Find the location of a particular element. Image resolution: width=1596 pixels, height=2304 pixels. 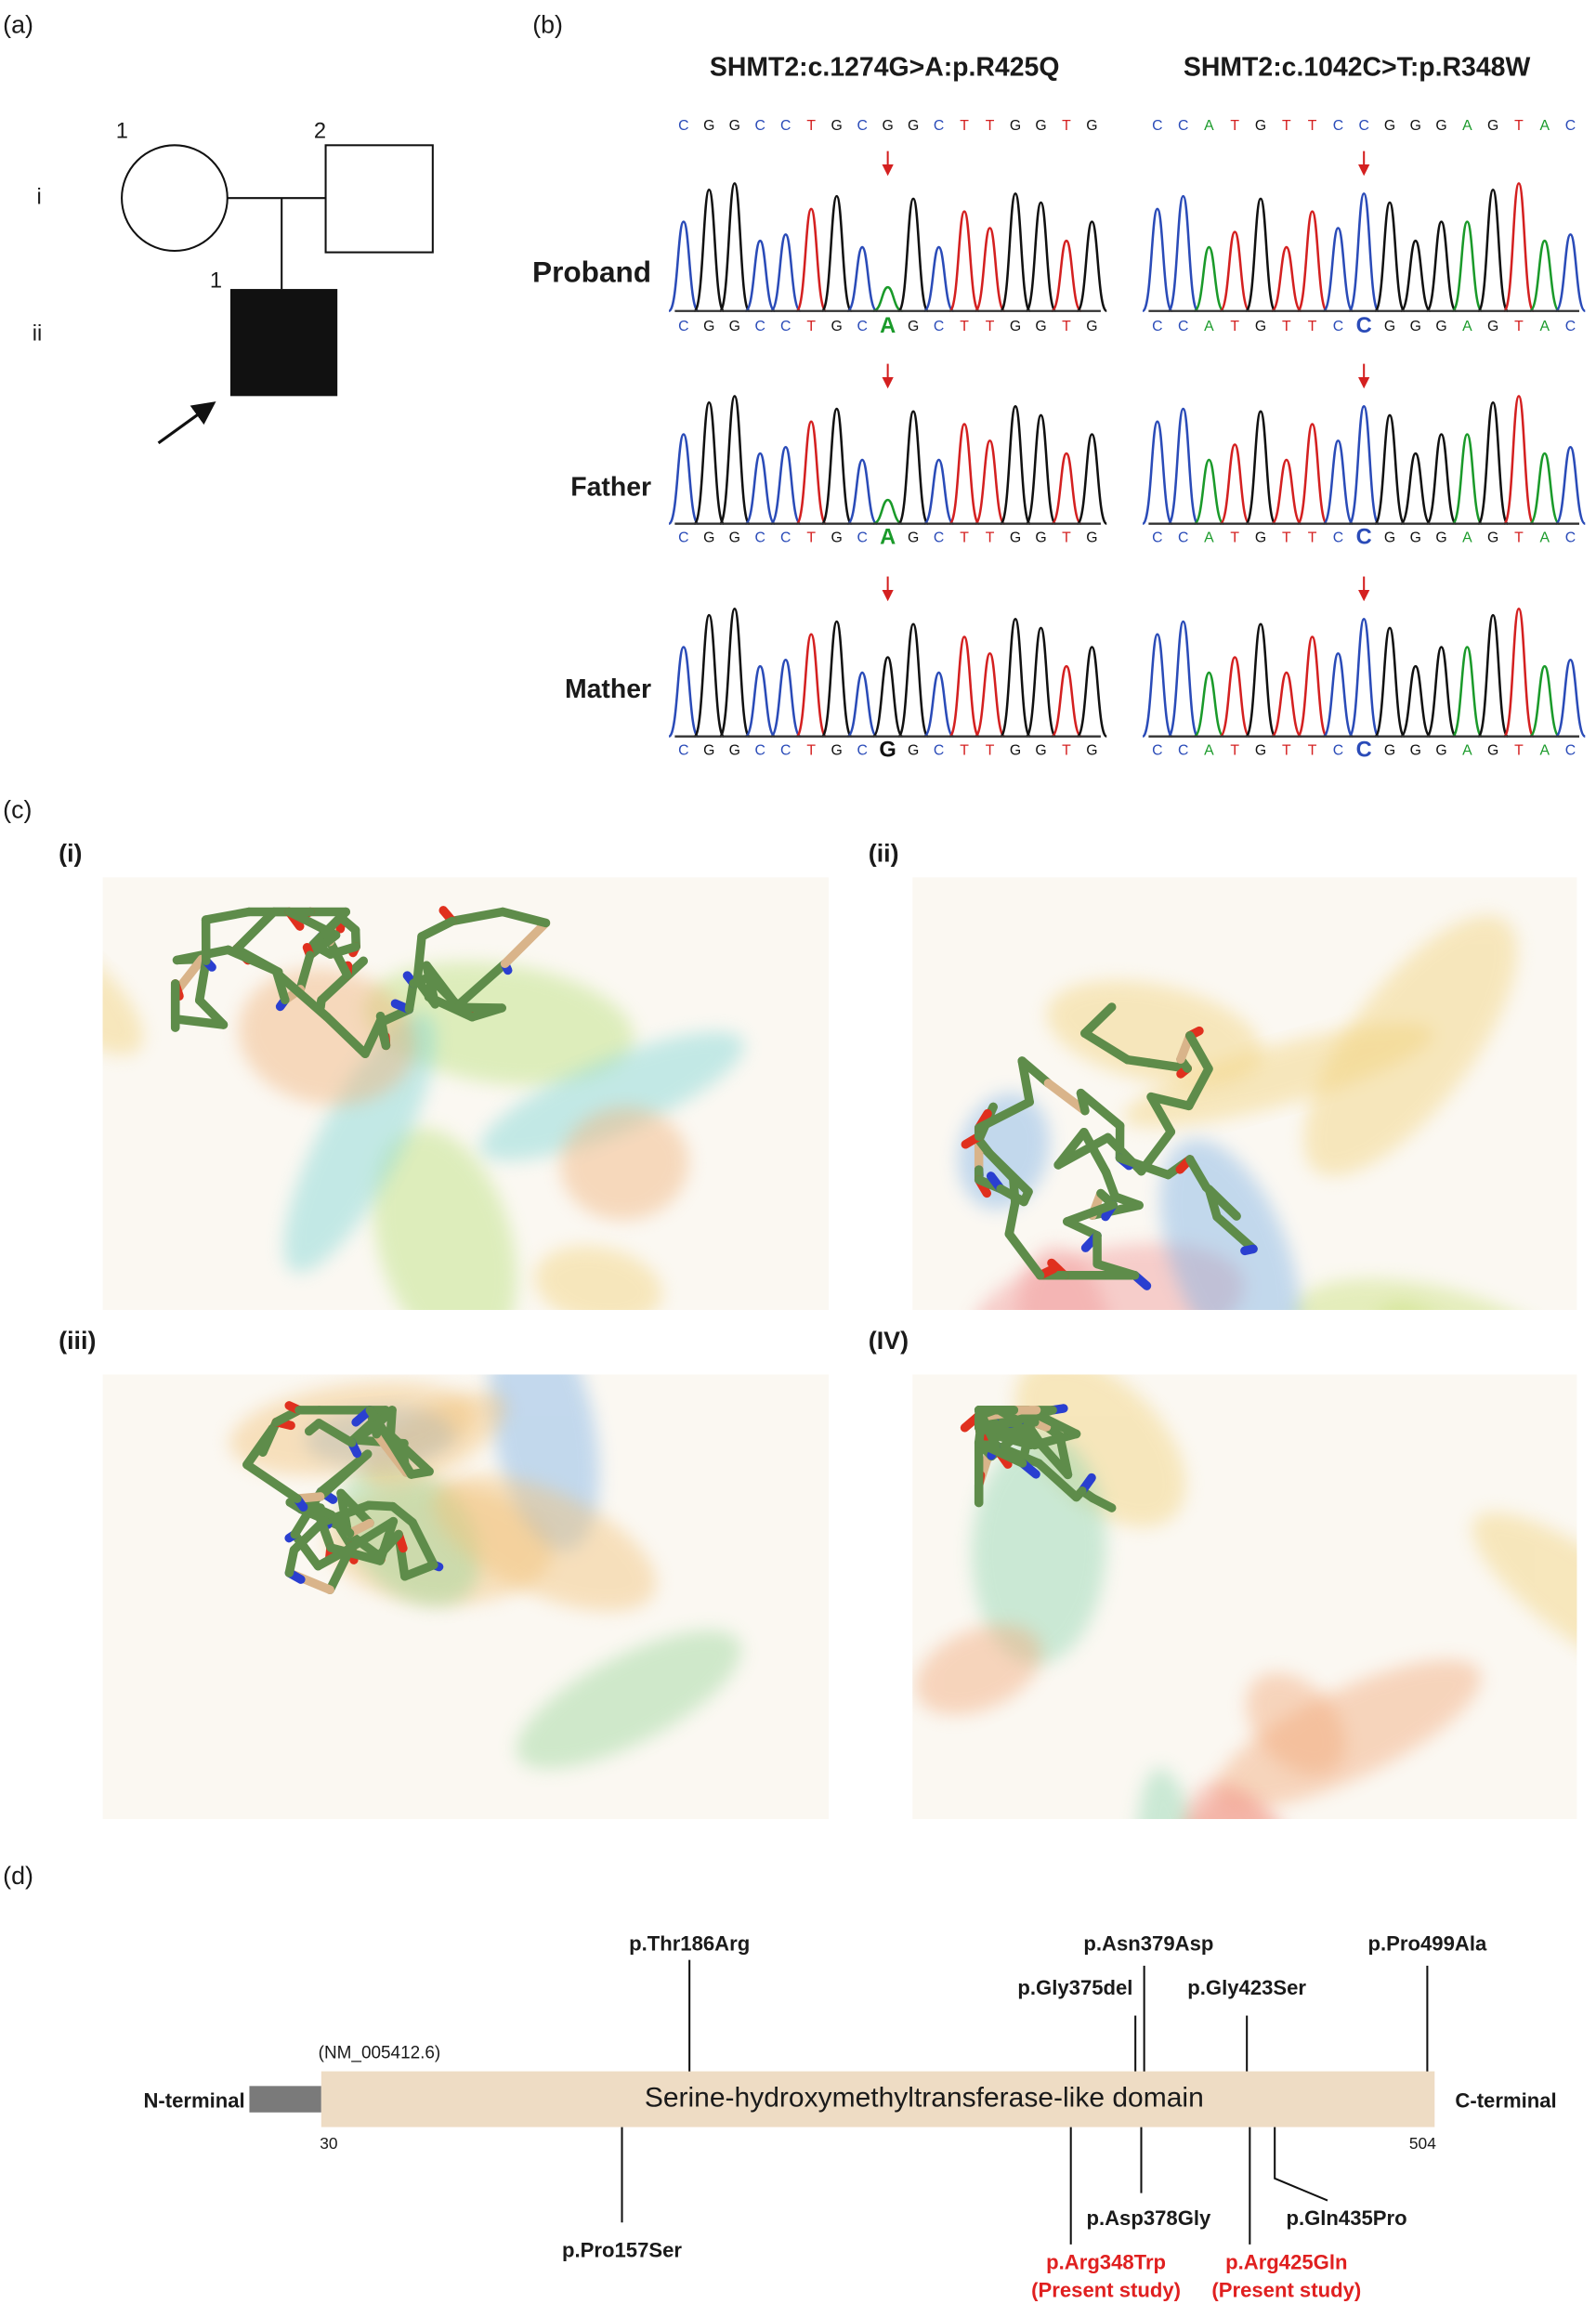

view-label: (i) is located at coordinates (70, 854).